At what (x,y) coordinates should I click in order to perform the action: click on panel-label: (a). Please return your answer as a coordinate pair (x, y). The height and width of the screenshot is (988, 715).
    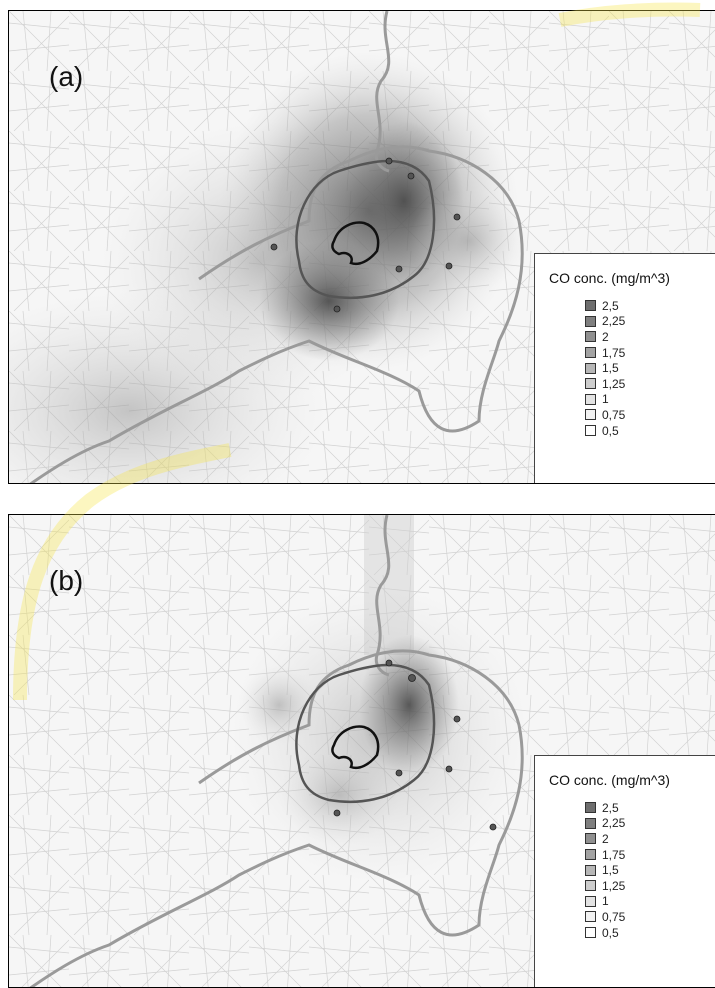
    Looking at the image, I should click on (66, 76).